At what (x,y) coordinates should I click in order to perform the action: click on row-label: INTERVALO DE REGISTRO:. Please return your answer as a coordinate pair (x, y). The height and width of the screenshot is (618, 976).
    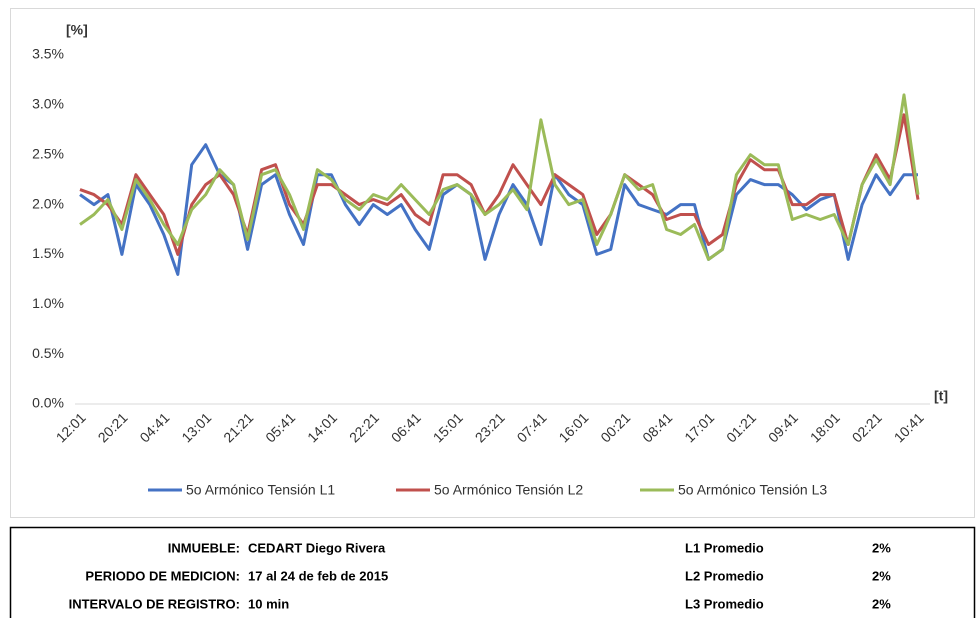
    Looking at the image, I should click on (154, 603).